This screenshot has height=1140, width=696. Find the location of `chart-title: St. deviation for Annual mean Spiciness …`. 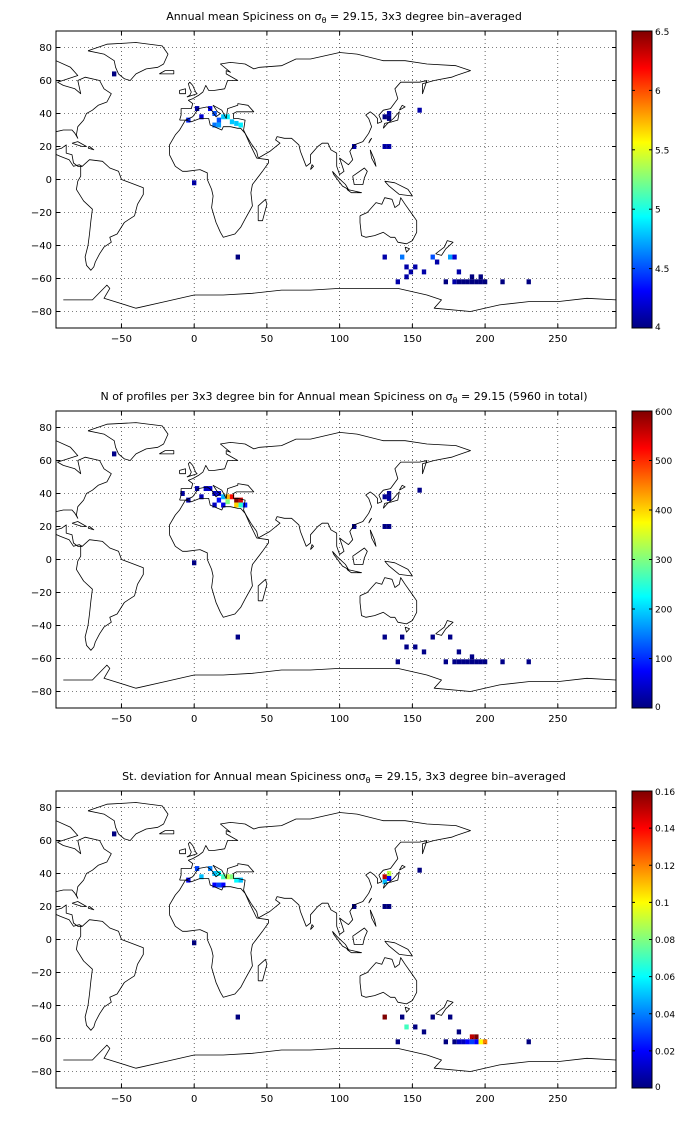

chart-title: St. deviation for Annual mean Spiciness … is located at coordinates (344, 777).